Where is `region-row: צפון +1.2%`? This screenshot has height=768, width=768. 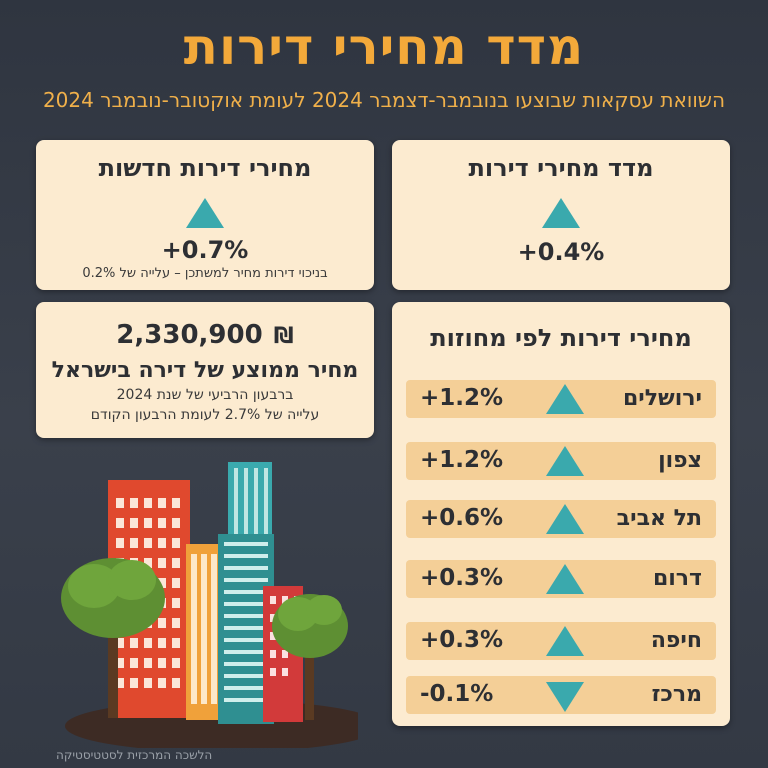
region-row: צפון +1.2% is located at coordinates (561, 461).